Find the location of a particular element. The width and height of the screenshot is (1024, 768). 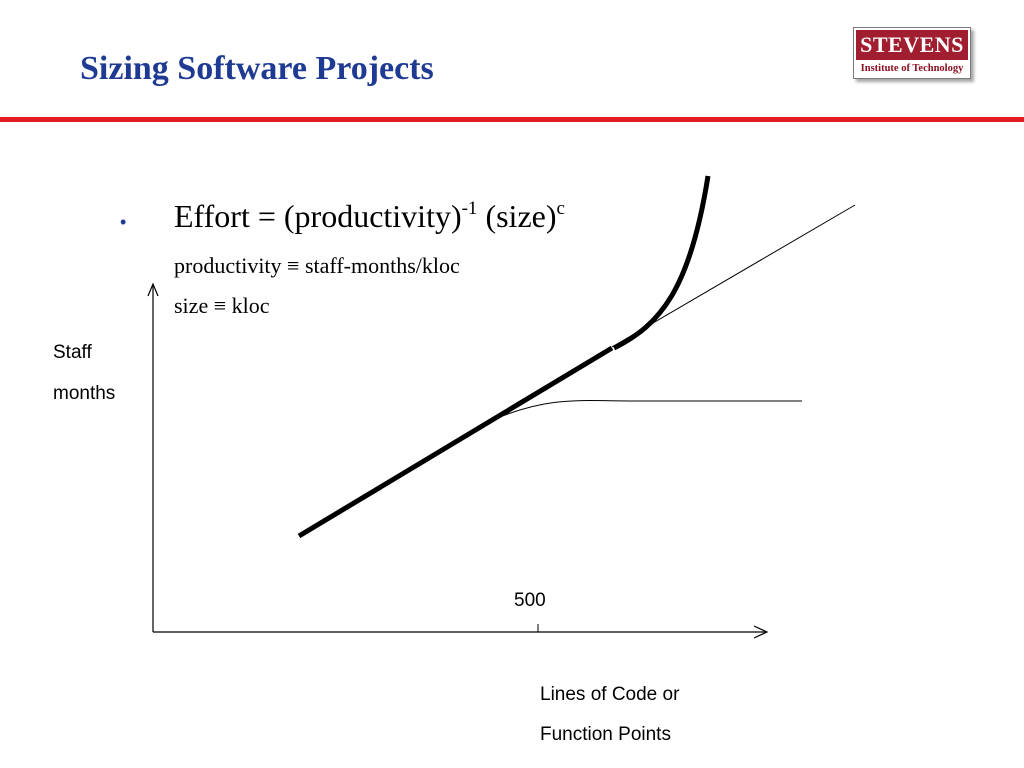

size-definition: size ≡ kloc is located at coordinates (222, 305).